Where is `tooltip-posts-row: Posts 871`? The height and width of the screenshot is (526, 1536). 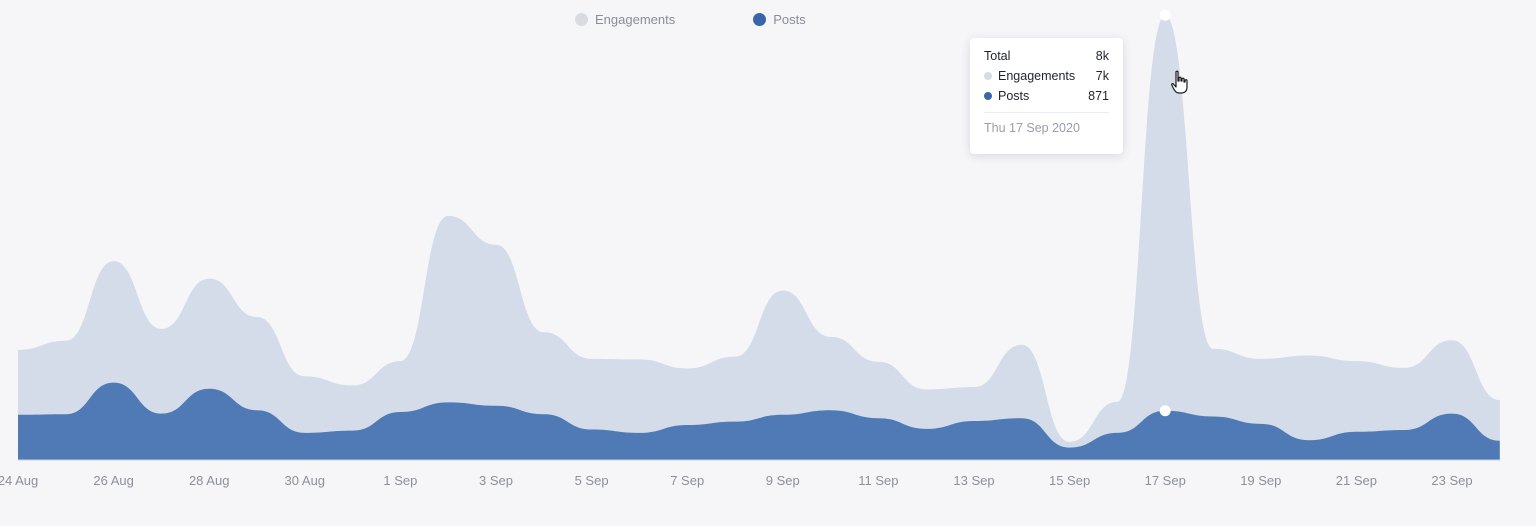 tooltip-posts-row: Posts 871 is located at coordinates (1046, 96).